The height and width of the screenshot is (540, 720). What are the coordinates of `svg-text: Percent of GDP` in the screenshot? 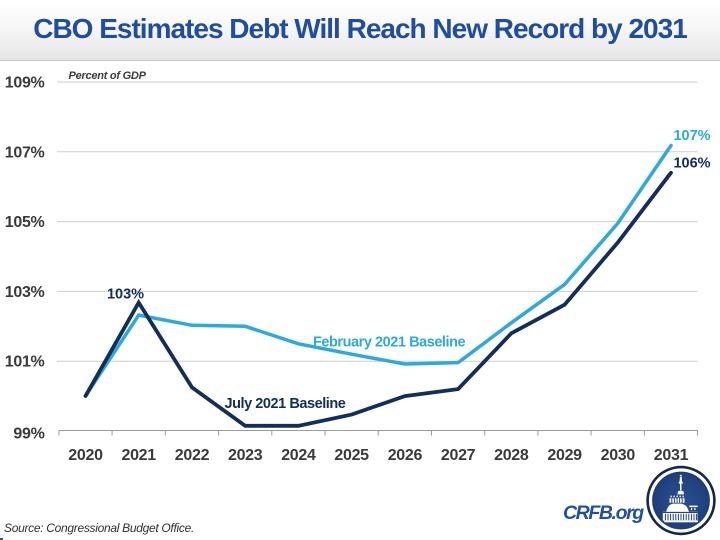 It's located at (108, 76).